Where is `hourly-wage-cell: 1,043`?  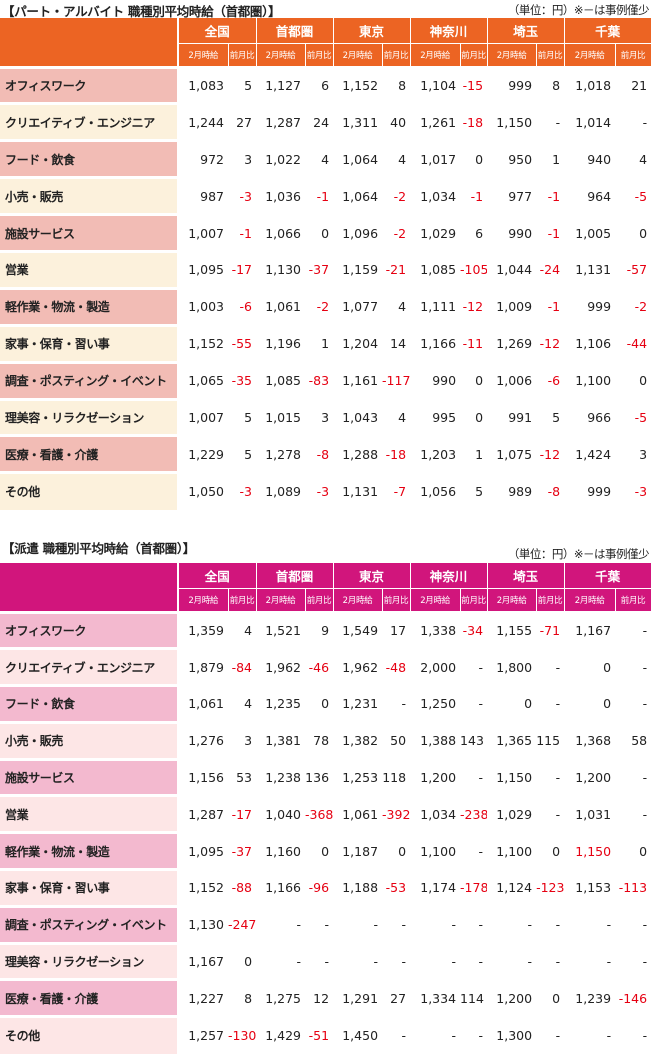
hourly-wage-cell: 1,043 is located at coordinates (358, 416).